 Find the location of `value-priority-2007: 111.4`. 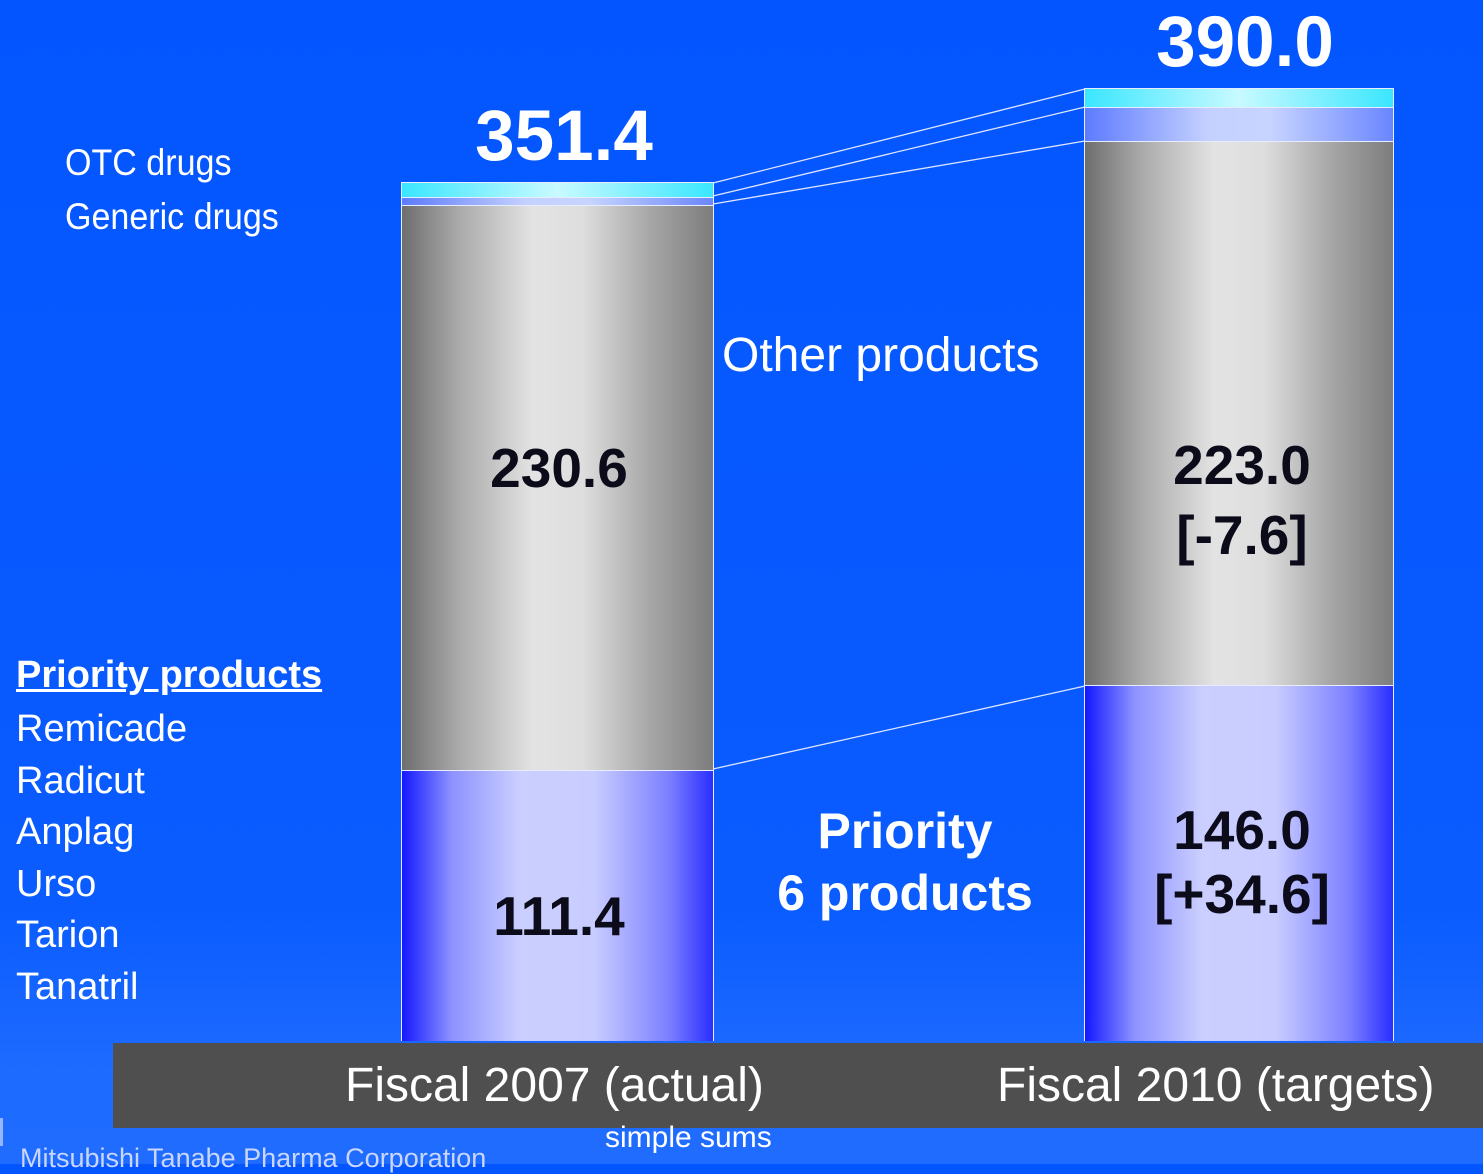

value-priority-2007: 111.4 is located at coordinates (559, 916).